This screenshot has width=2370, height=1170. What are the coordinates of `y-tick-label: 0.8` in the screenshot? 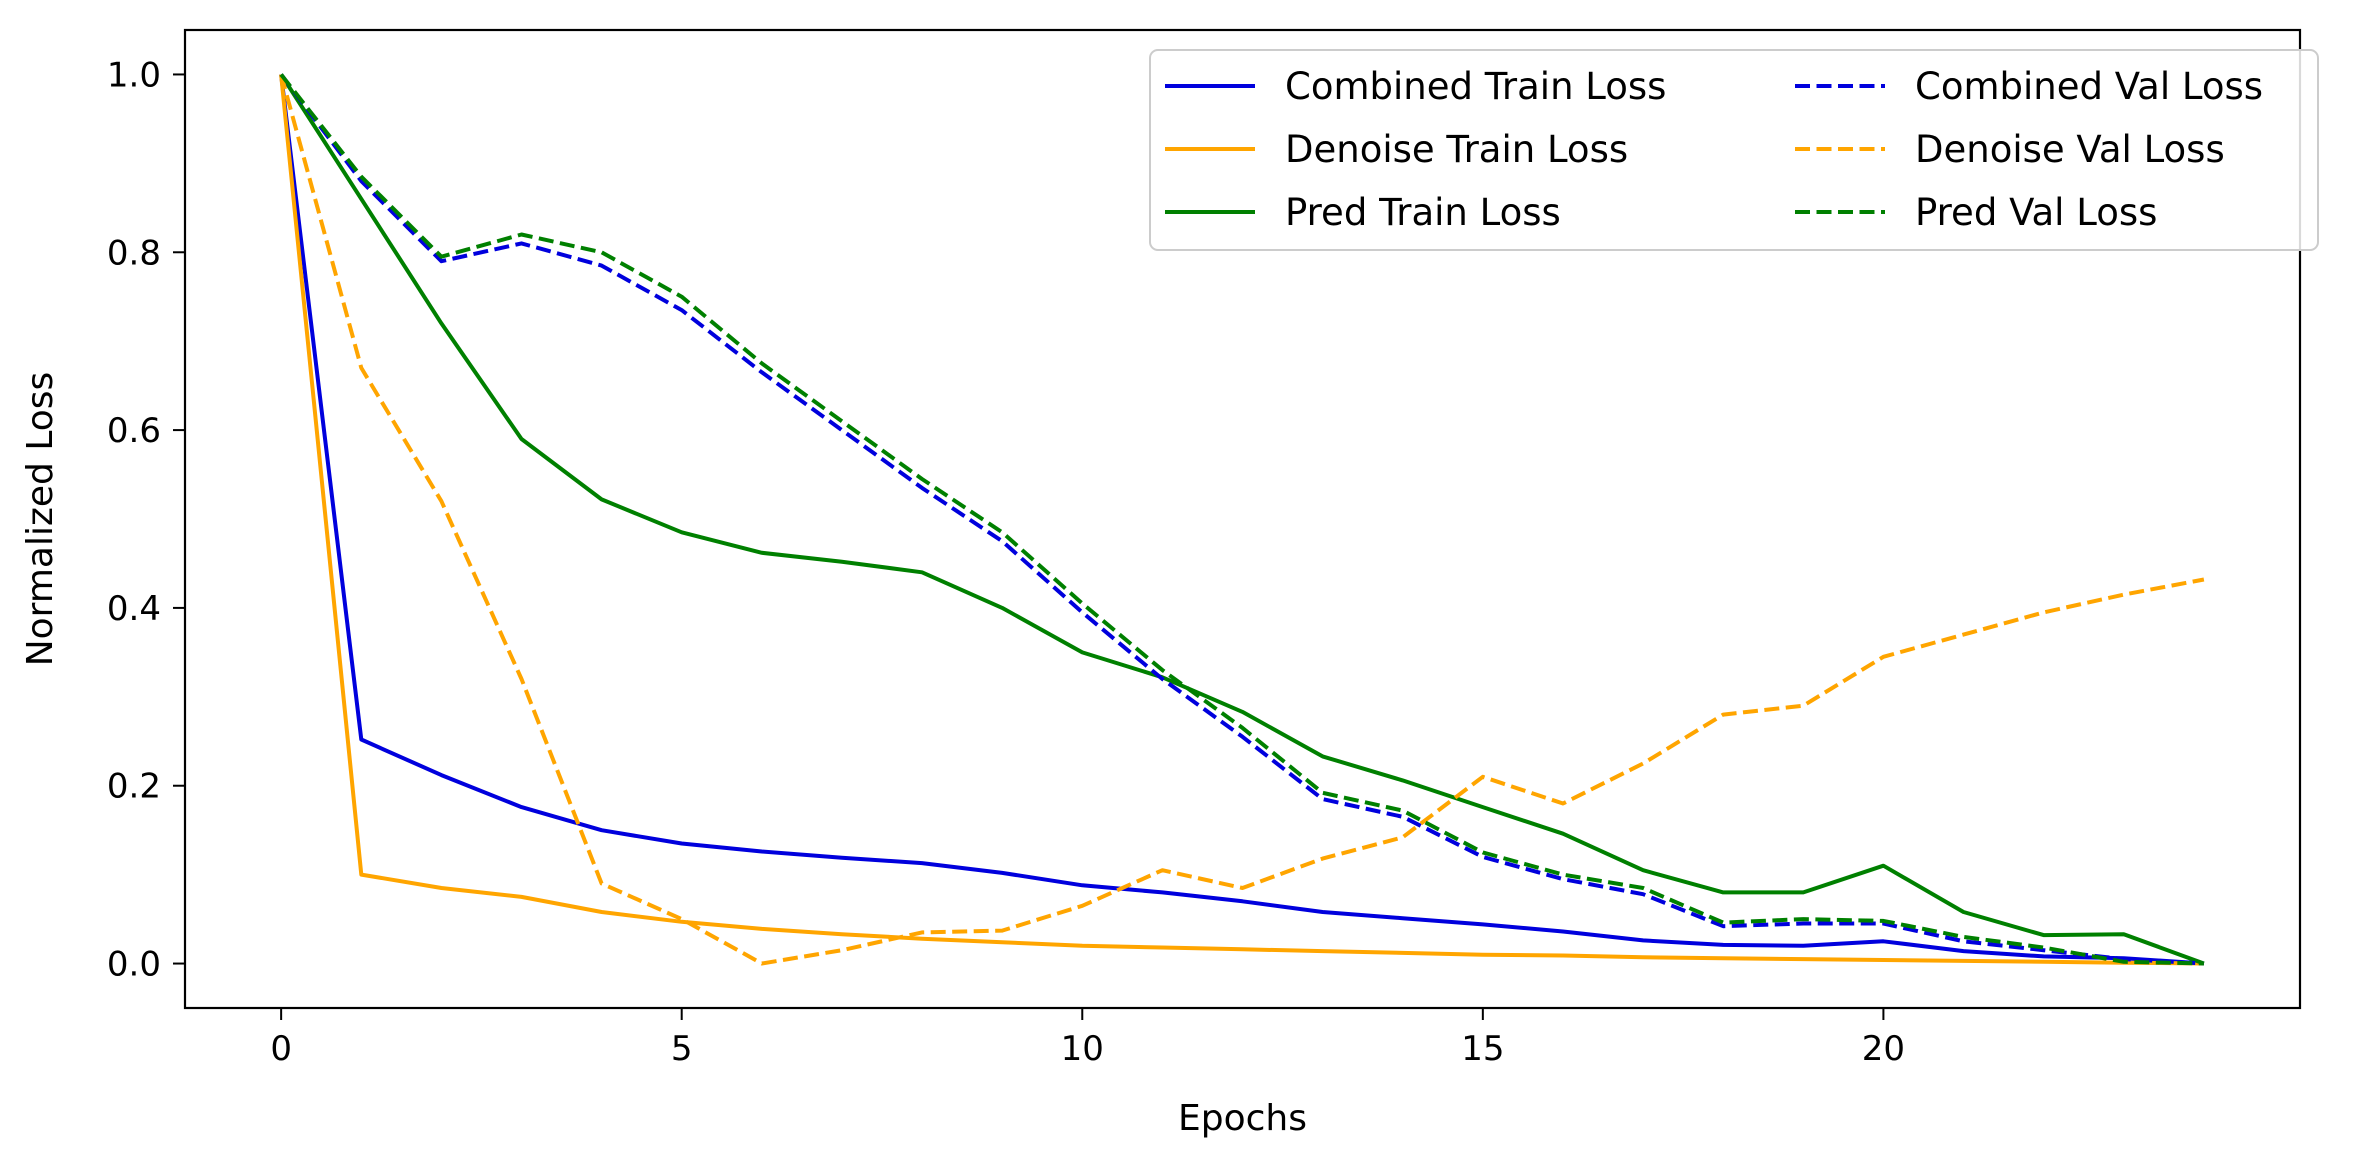 It's located at (134, 253).